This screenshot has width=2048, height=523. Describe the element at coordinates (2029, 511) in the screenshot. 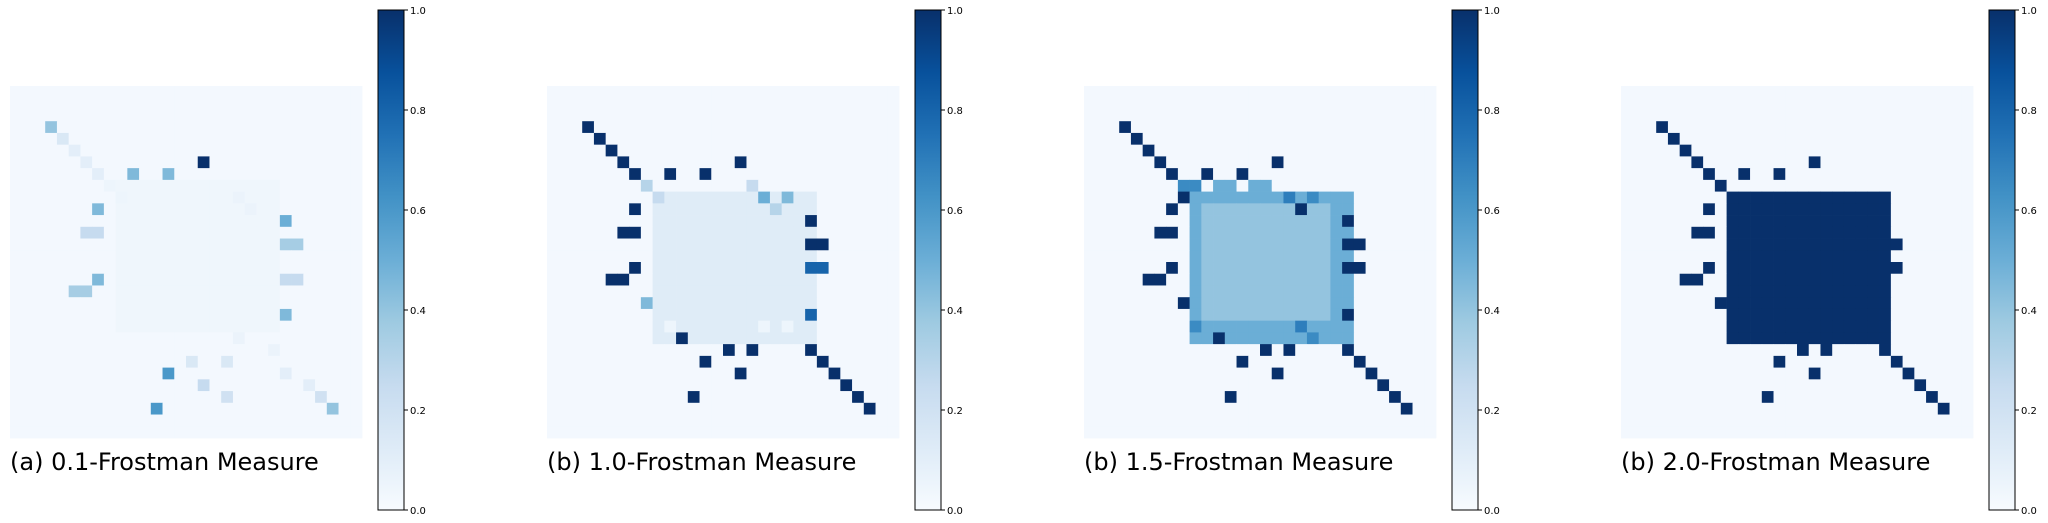

I see `colorbar-tick-label: 0.0` at that location.